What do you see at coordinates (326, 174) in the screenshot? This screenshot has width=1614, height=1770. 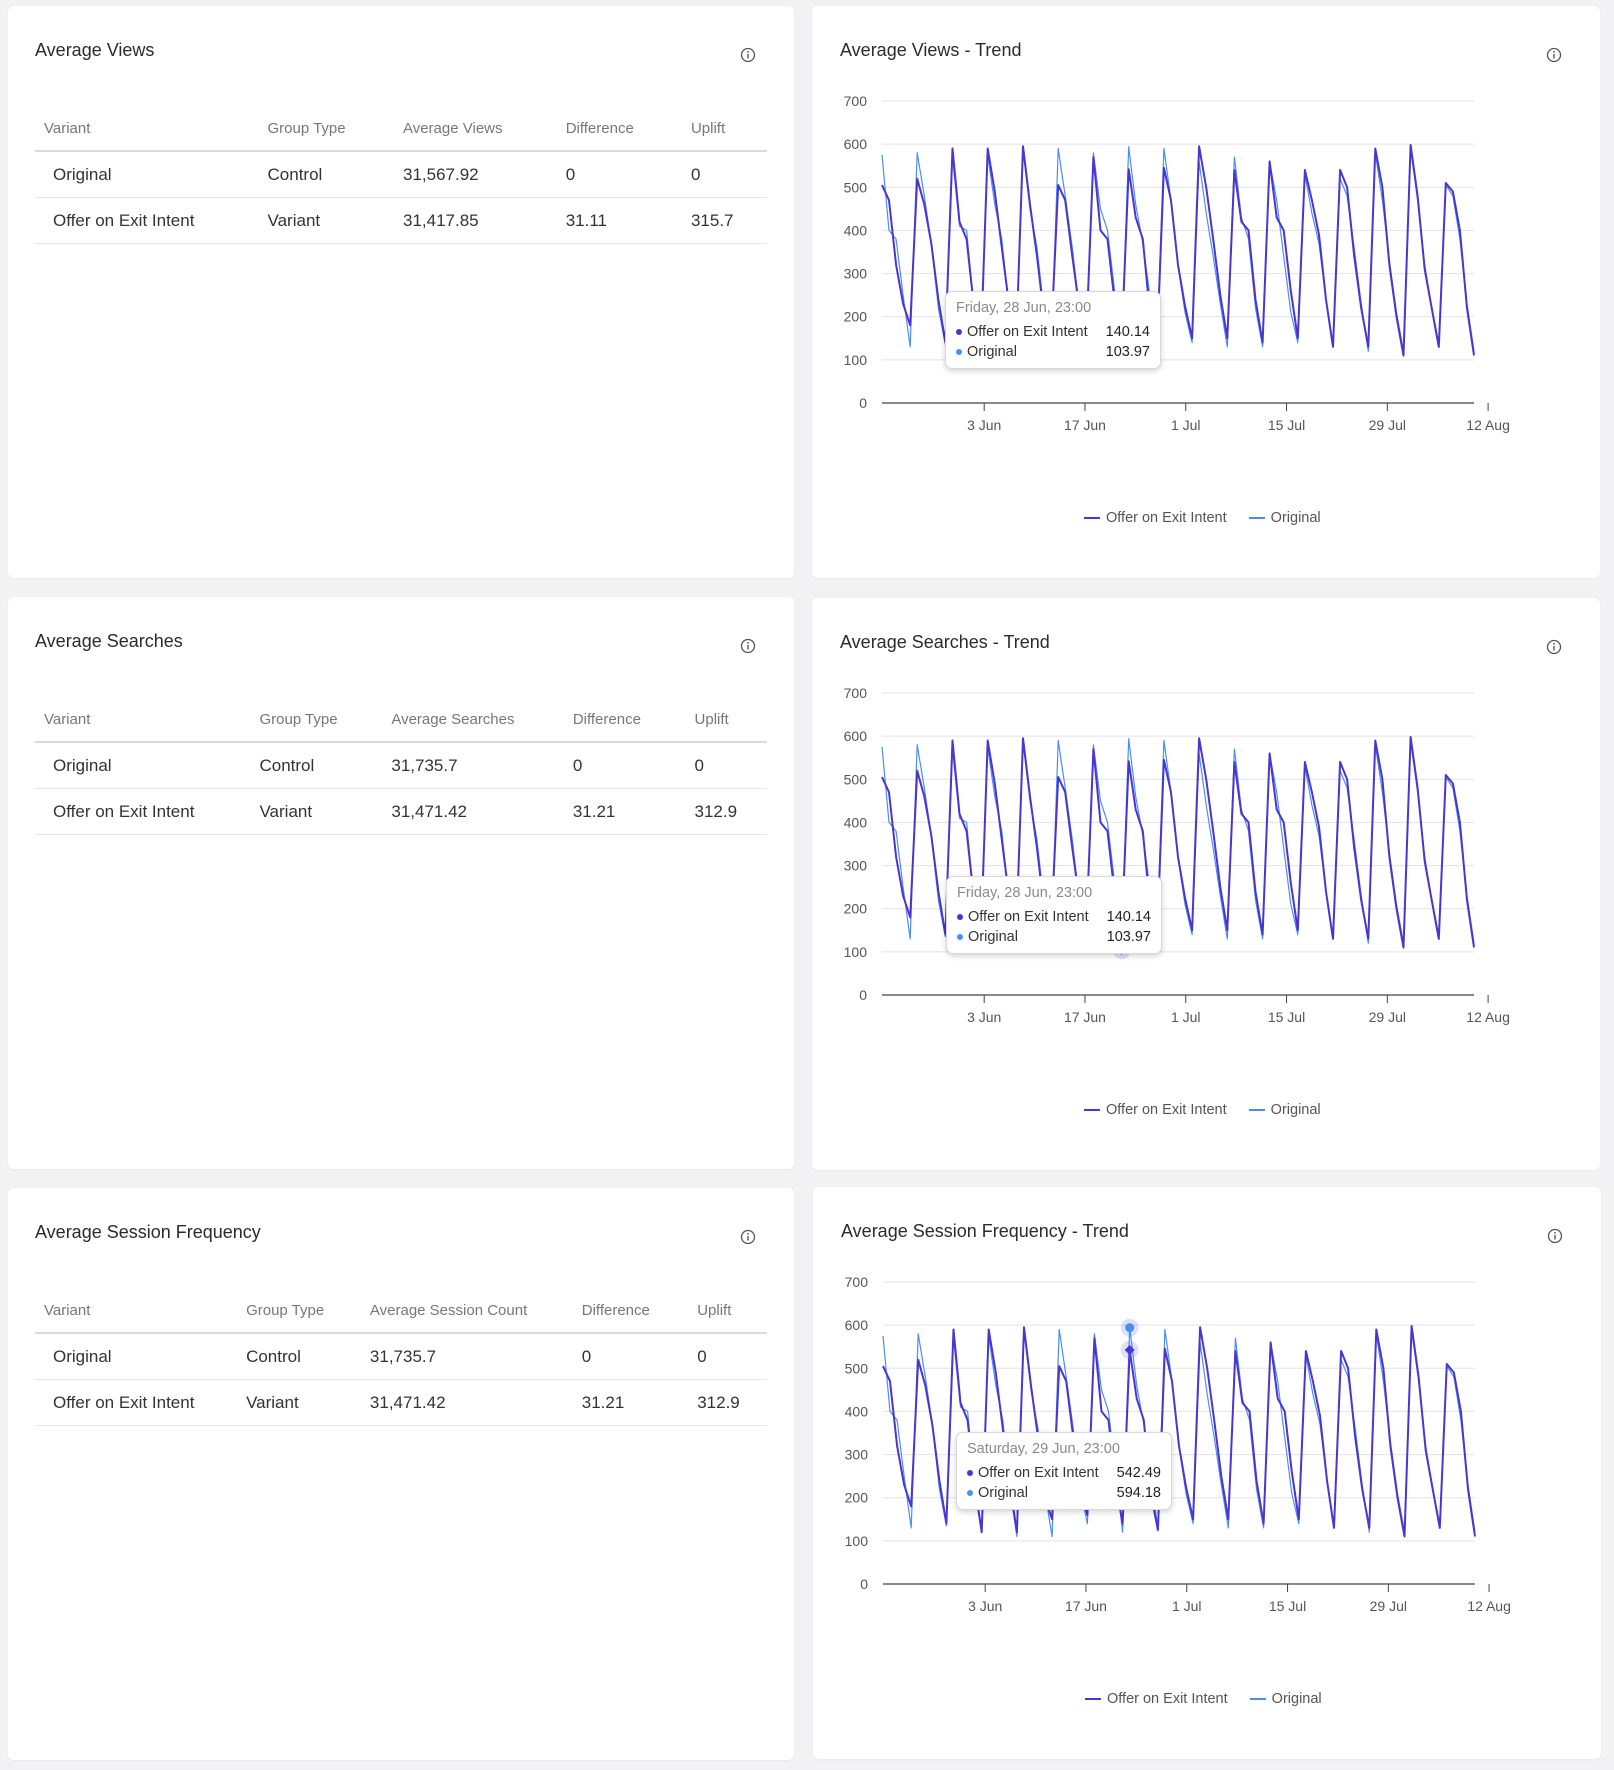 I see `table-cell: Control` at bounding box center [326, 174].